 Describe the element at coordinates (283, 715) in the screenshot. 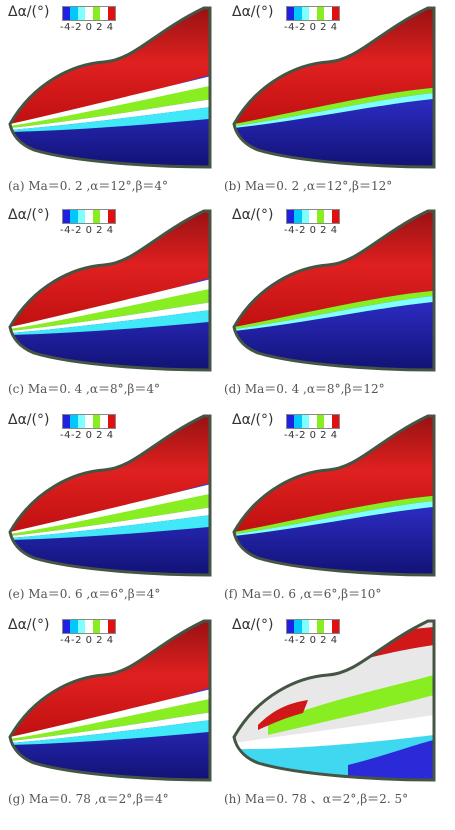

I see `red-patch` at that location.